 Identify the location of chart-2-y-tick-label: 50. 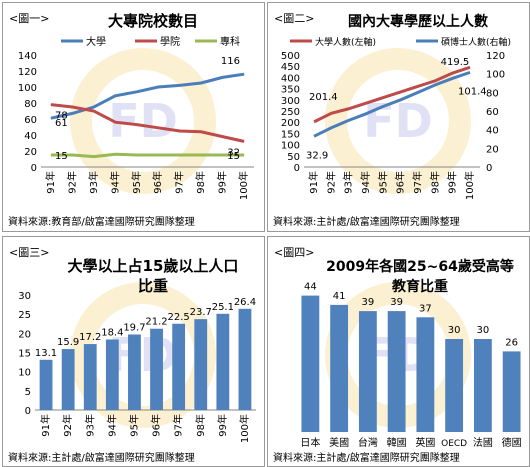
(293, 157).